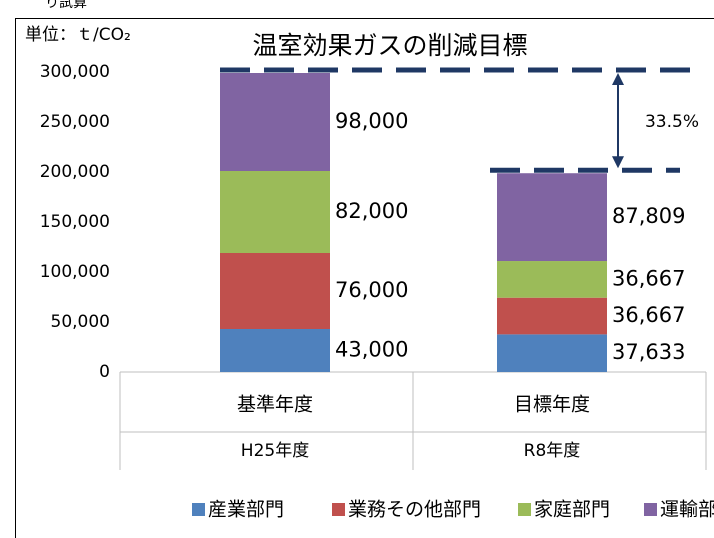 Image resolution: width=714 pixels, height=538 pixels. What do you see at coordinates (371, 121) in the screenshot?
I see `data-label: 98,000` at bounding box center [371, 121].